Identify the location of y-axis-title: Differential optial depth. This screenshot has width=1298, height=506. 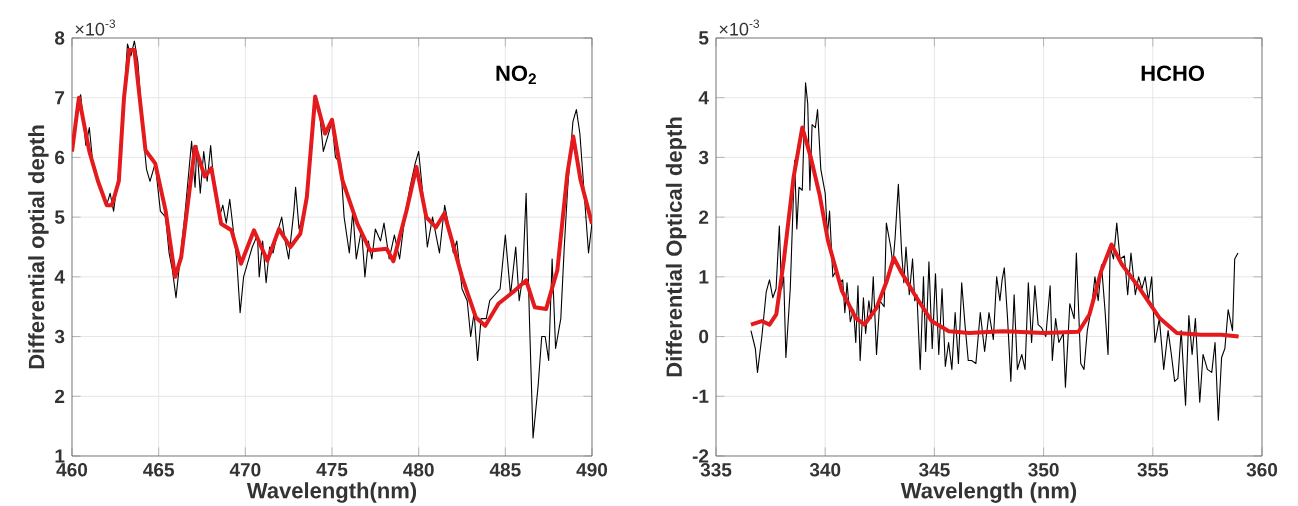
(38, 247).